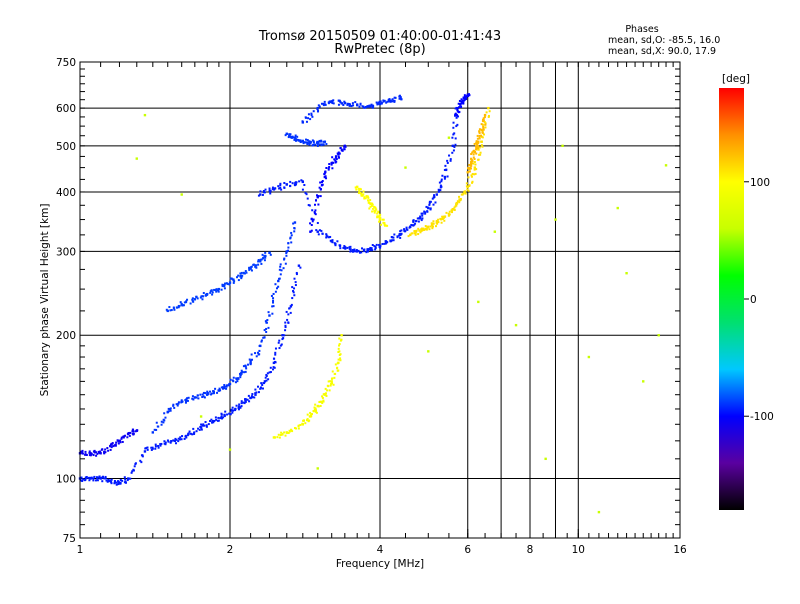 The image size is (800, 604). Describe the element at coordinates (218, 282) in the screenshot. I see `trace-series` at that location.